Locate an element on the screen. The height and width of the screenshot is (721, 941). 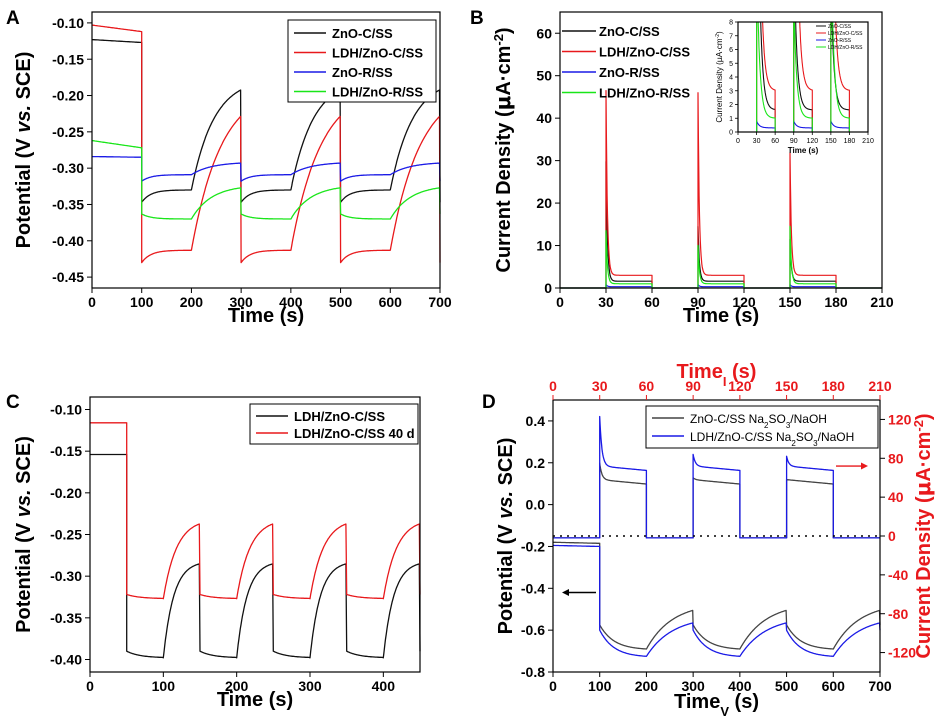
legend-label-1: LDH/ZnO-C/SS Na2SO3/NaOH is located at coordinates (772, 439).